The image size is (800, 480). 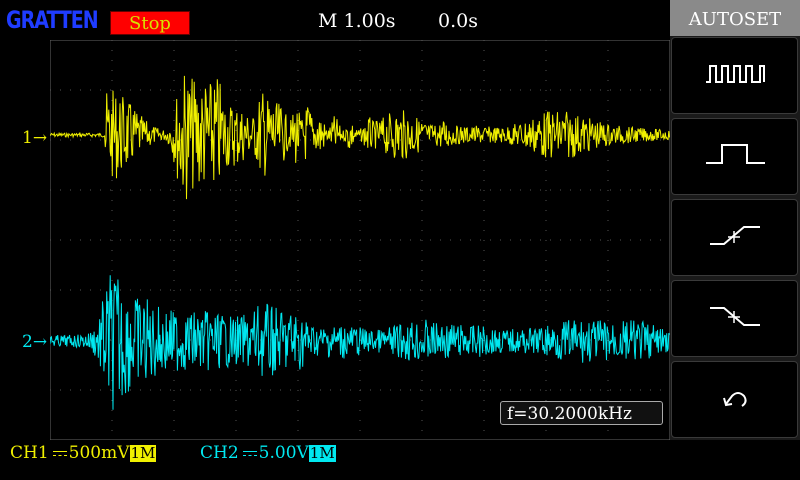 I want to click on autoset-header: AUTOSET, so click(x=735, y=18).